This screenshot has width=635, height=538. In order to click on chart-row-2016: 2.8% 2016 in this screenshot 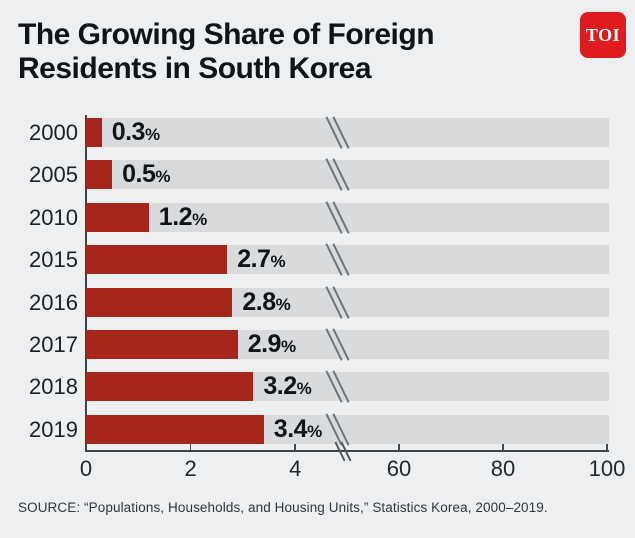, I will do `click(319, 302)`.